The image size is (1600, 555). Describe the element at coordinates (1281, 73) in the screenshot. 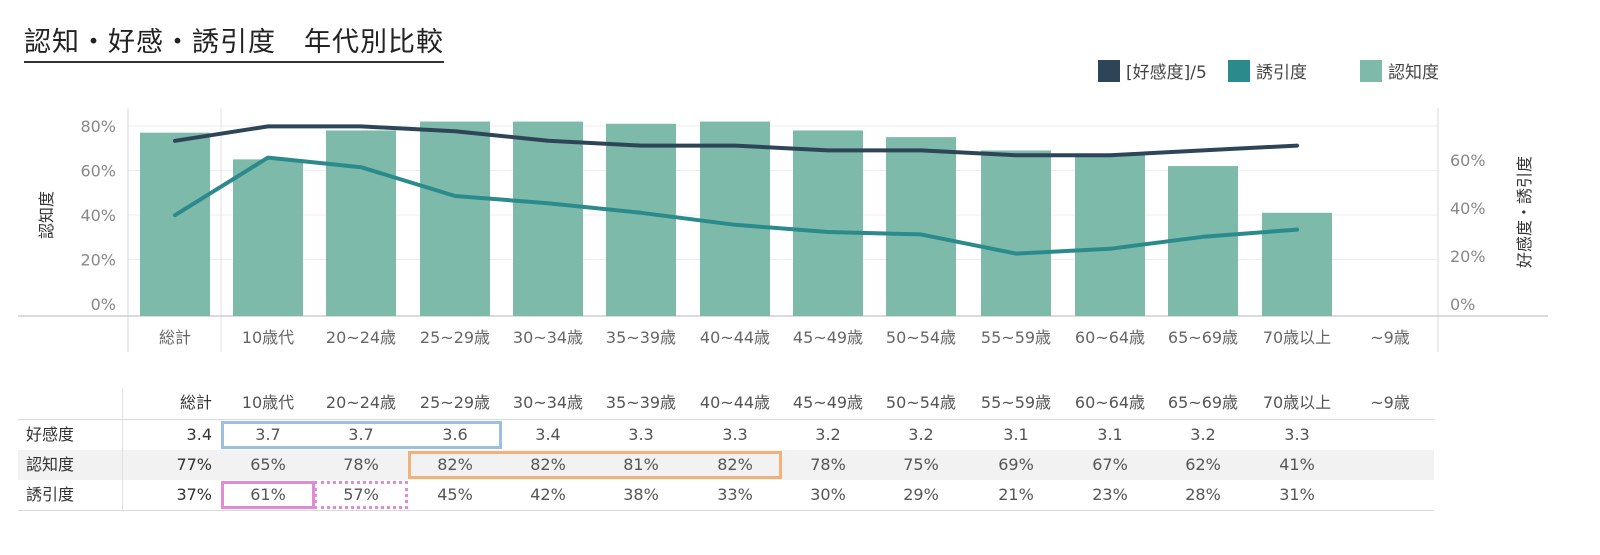

I see `legend-label-attraction: 誘引度` at that location.